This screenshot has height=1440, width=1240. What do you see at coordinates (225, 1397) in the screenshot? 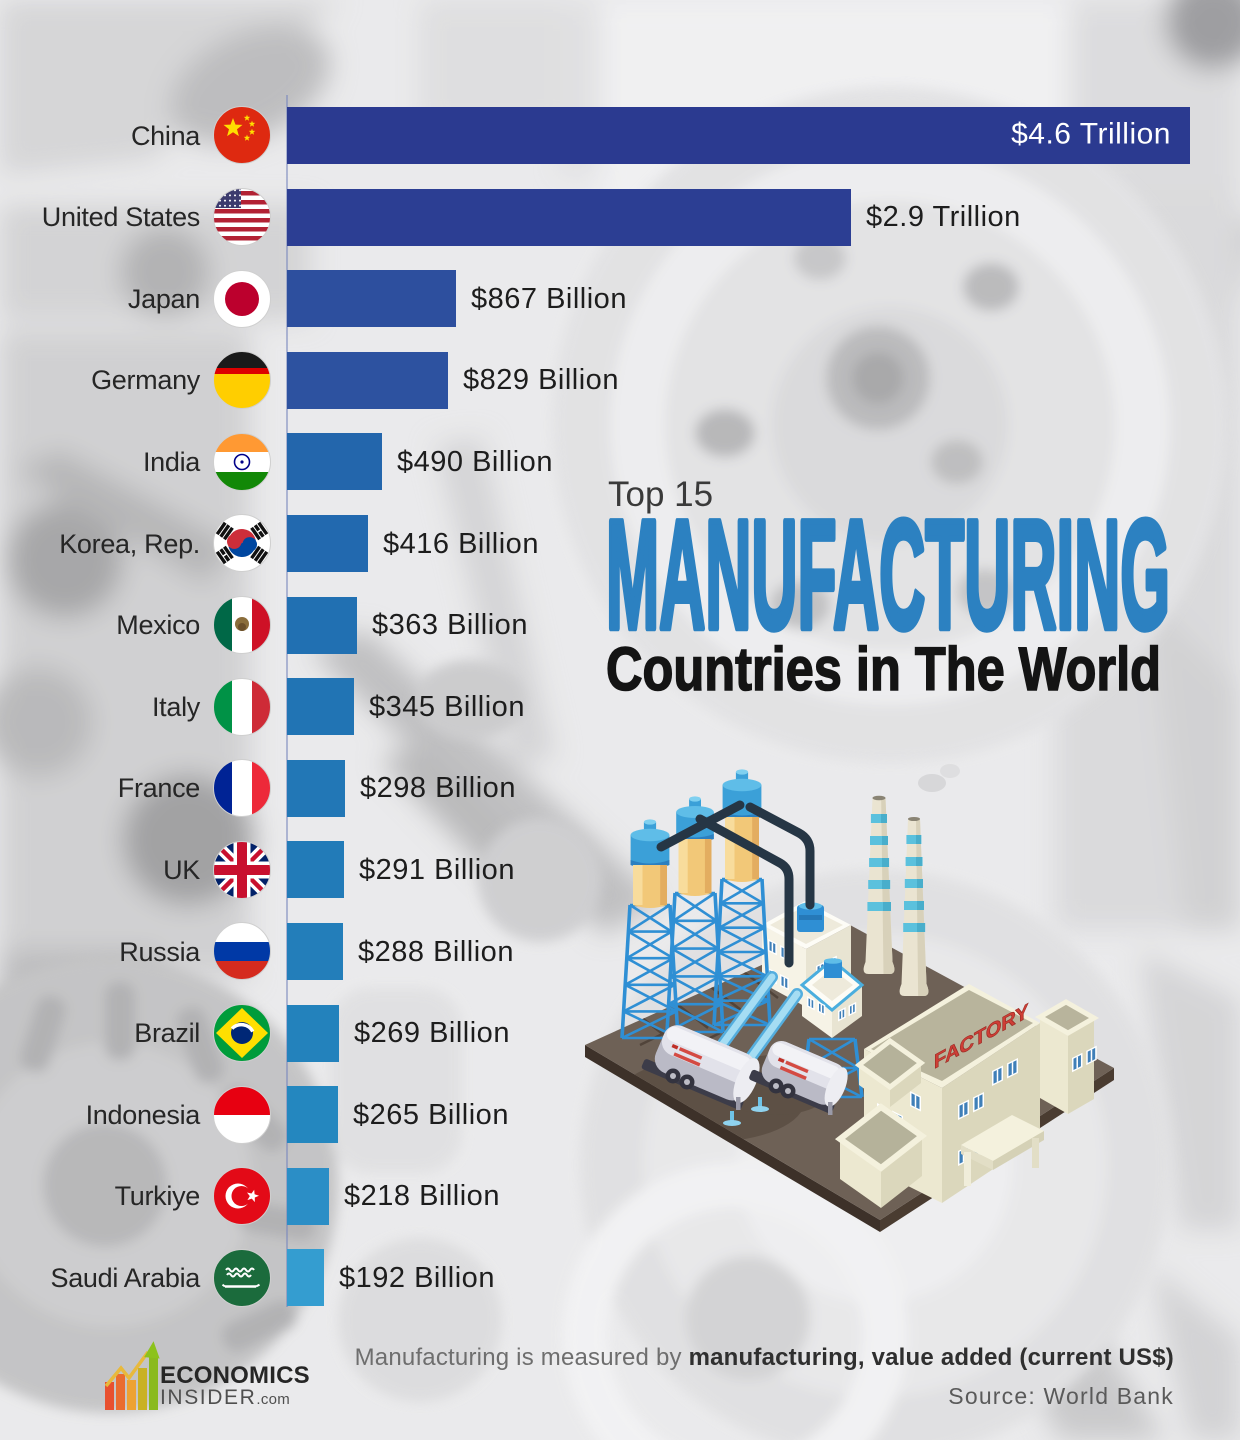
I see `svg-text: INSIDER.com` at bounding box center [225, 1397].